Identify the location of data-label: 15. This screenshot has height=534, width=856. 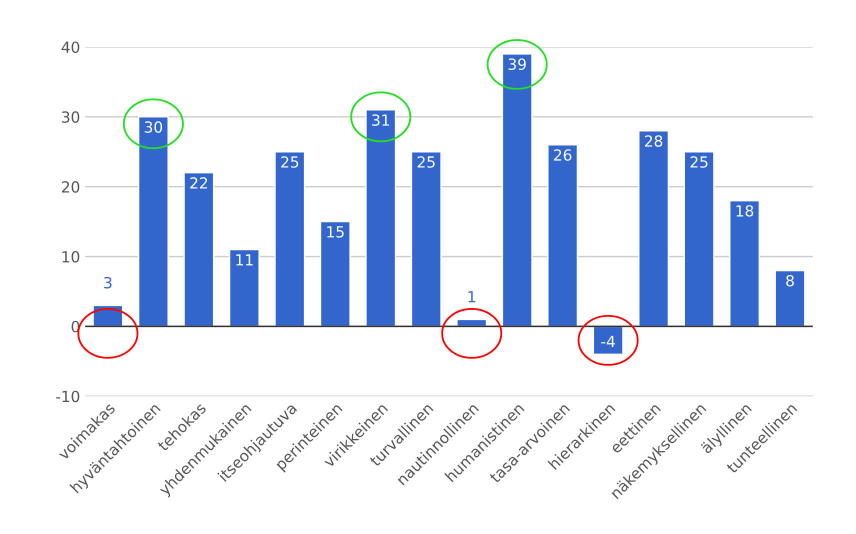
(335, 232).